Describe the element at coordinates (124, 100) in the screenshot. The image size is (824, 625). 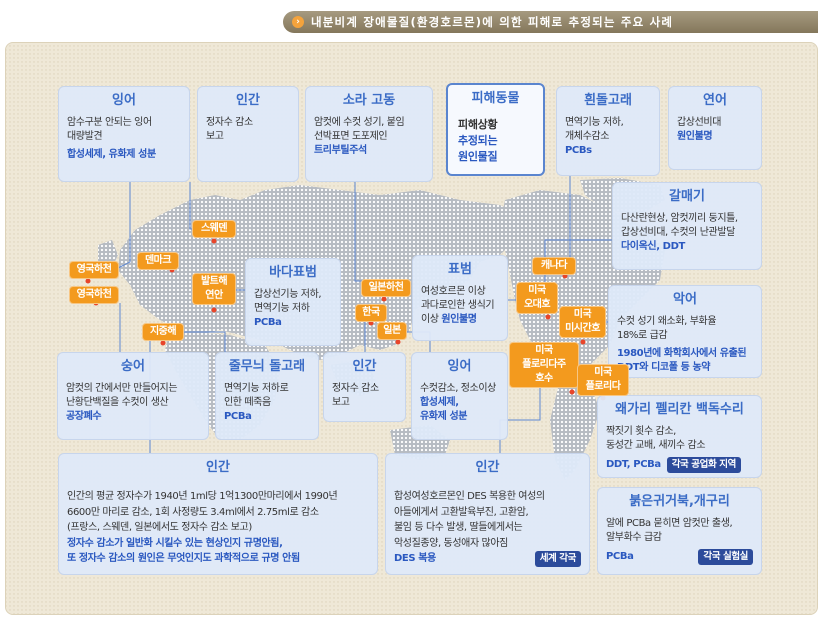
I see `case-title: 잉어` at that location.